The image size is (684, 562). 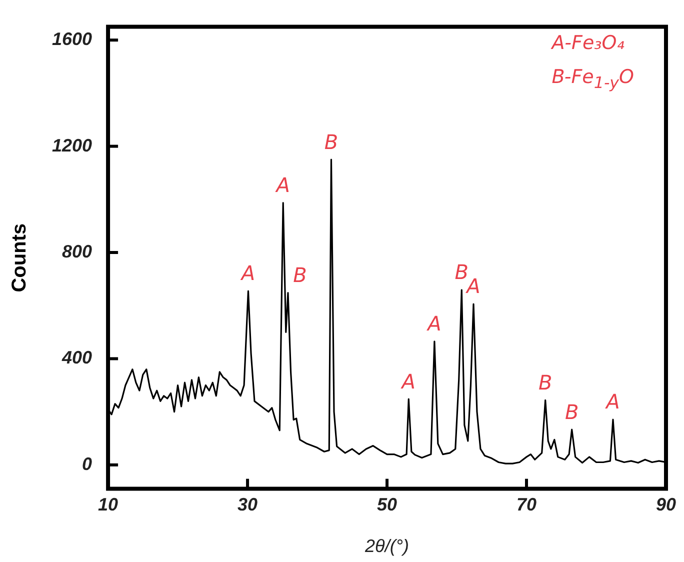 What do you see at coordinates (72, 39) in the screenshot?
I see `y-tick-label: 1600` at bounding box center [72, 39].